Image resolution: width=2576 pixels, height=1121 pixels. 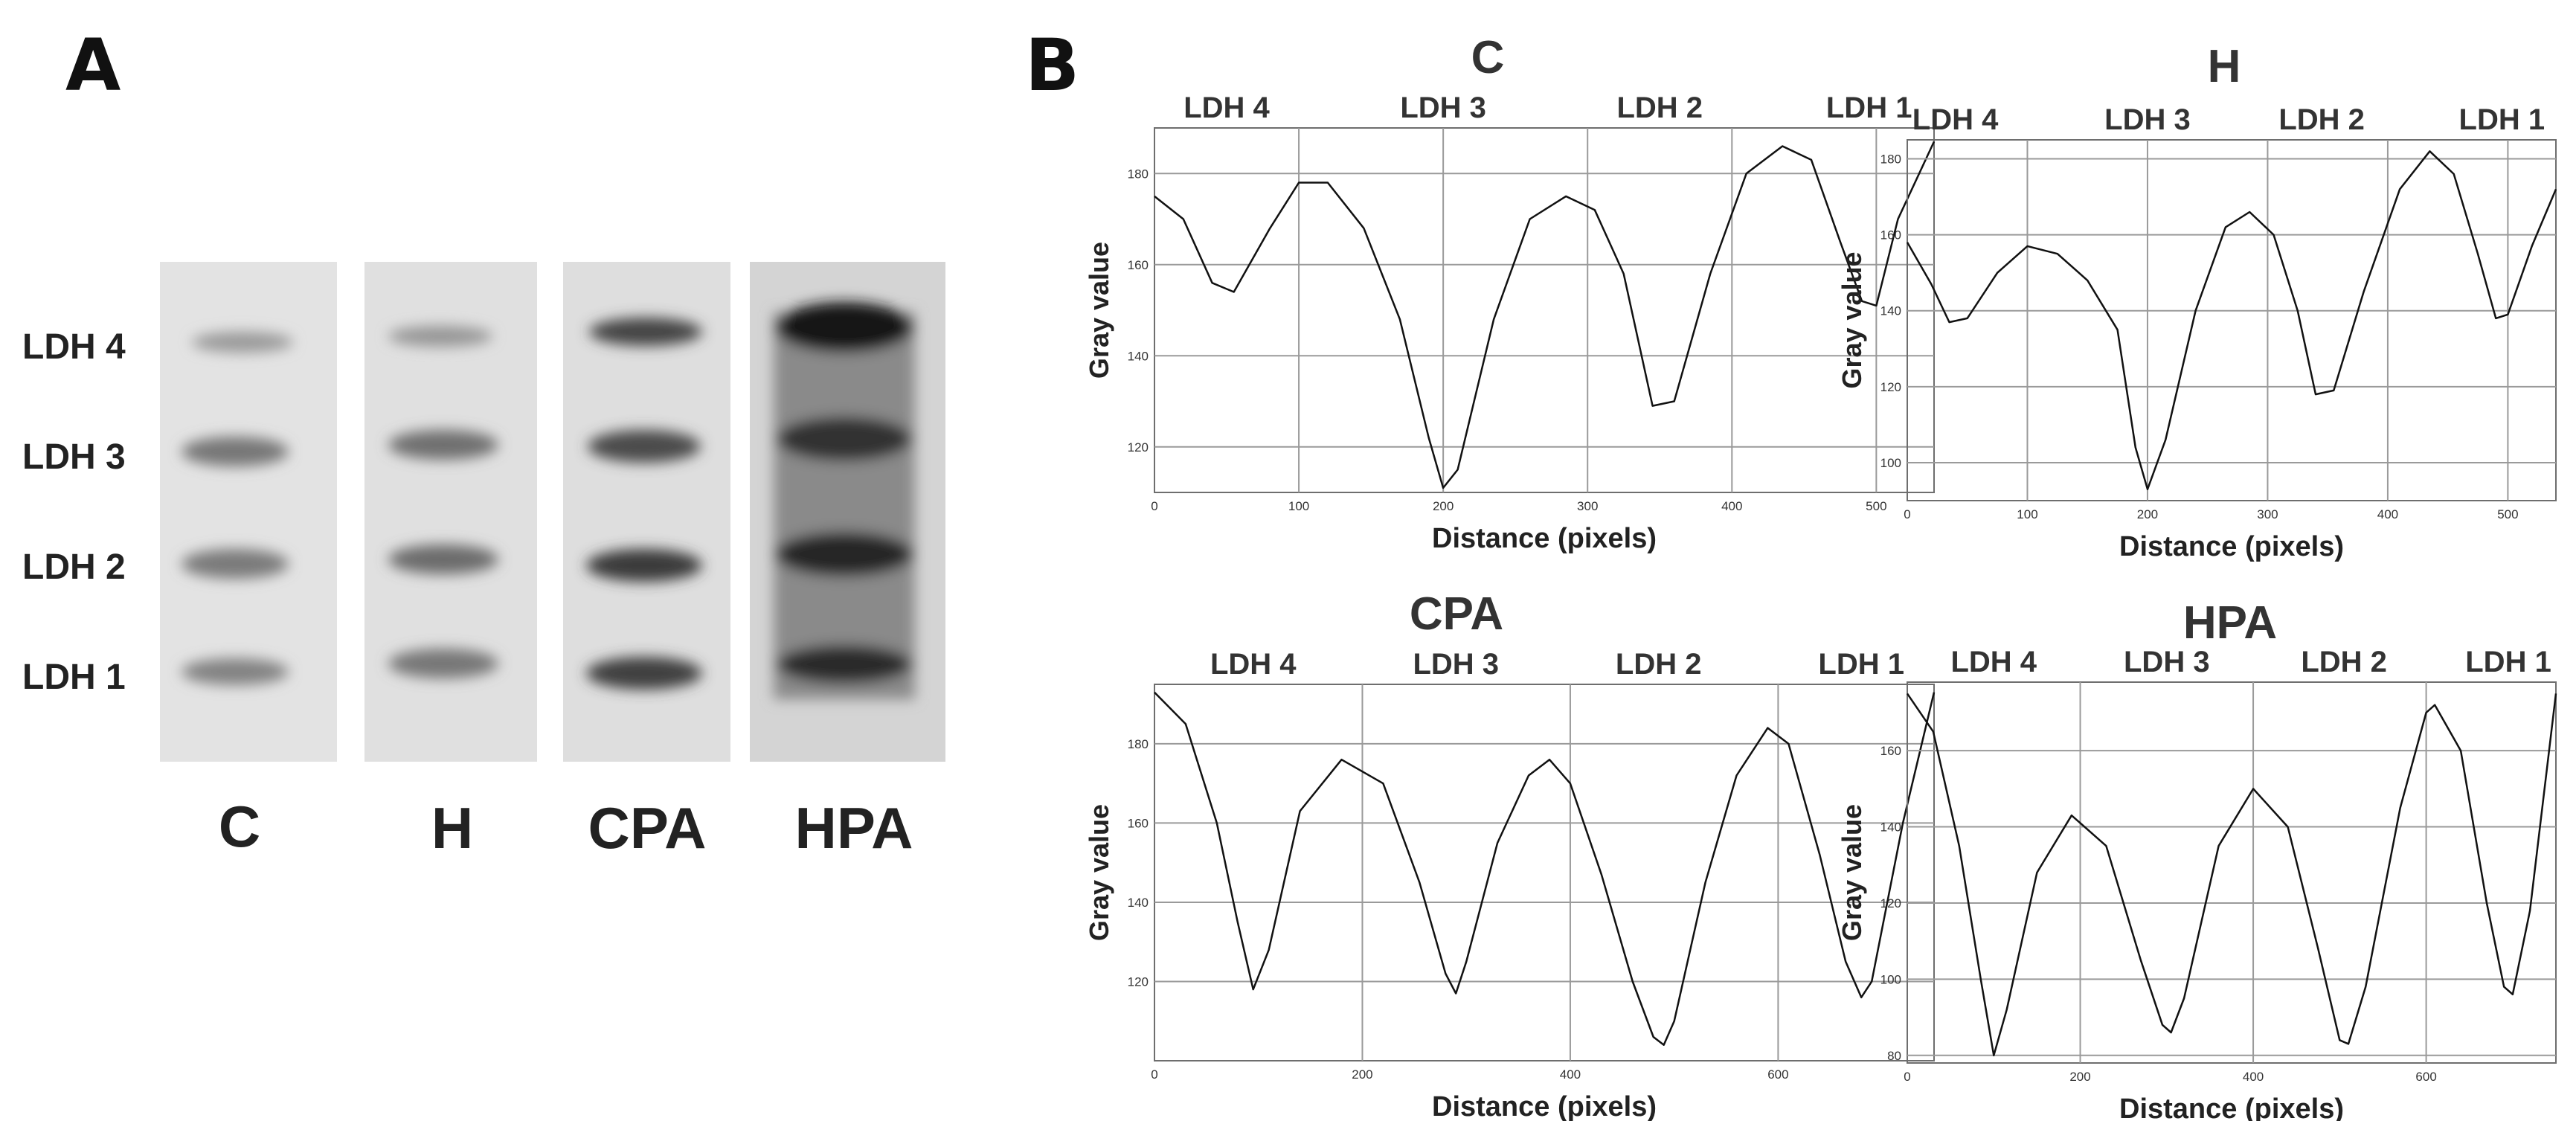 What do you see at coordinates (2027, 514) in the screenshot?
I see `x-tick-label: 100` at bounding box center [2027, 514].